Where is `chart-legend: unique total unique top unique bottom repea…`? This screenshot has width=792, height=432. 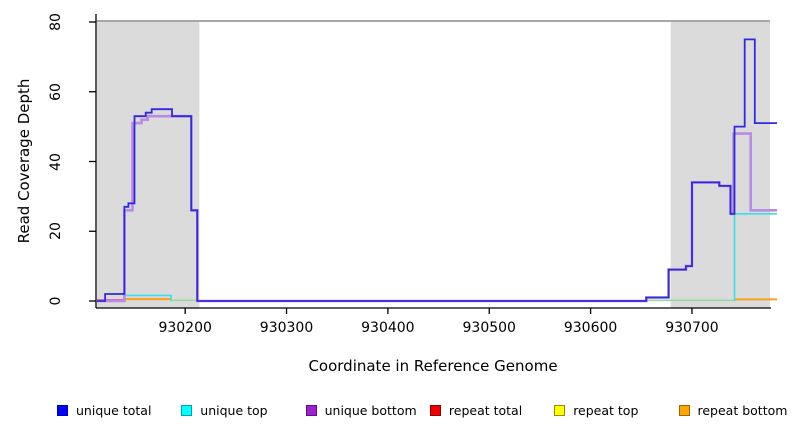
chart-legend: unique total unique top unique bottom repea… is located at coordinates (396, 410).